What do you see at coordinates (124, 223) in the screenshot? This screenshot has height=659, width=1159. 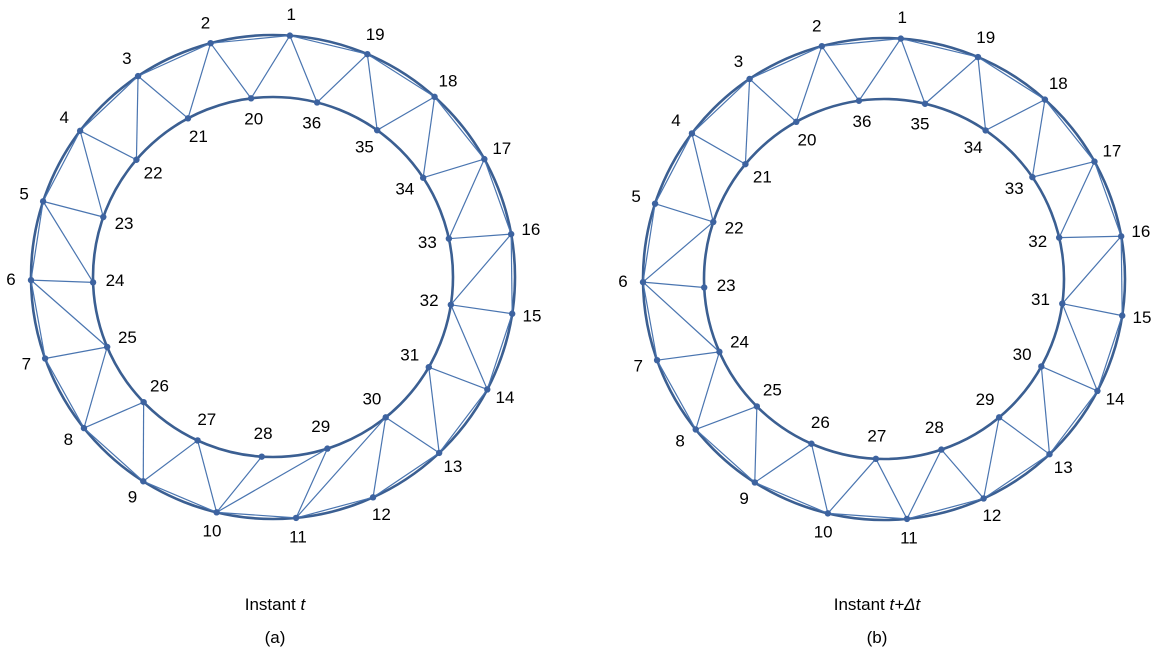 I see `node-label: 23` at bounding box center [124, 223].